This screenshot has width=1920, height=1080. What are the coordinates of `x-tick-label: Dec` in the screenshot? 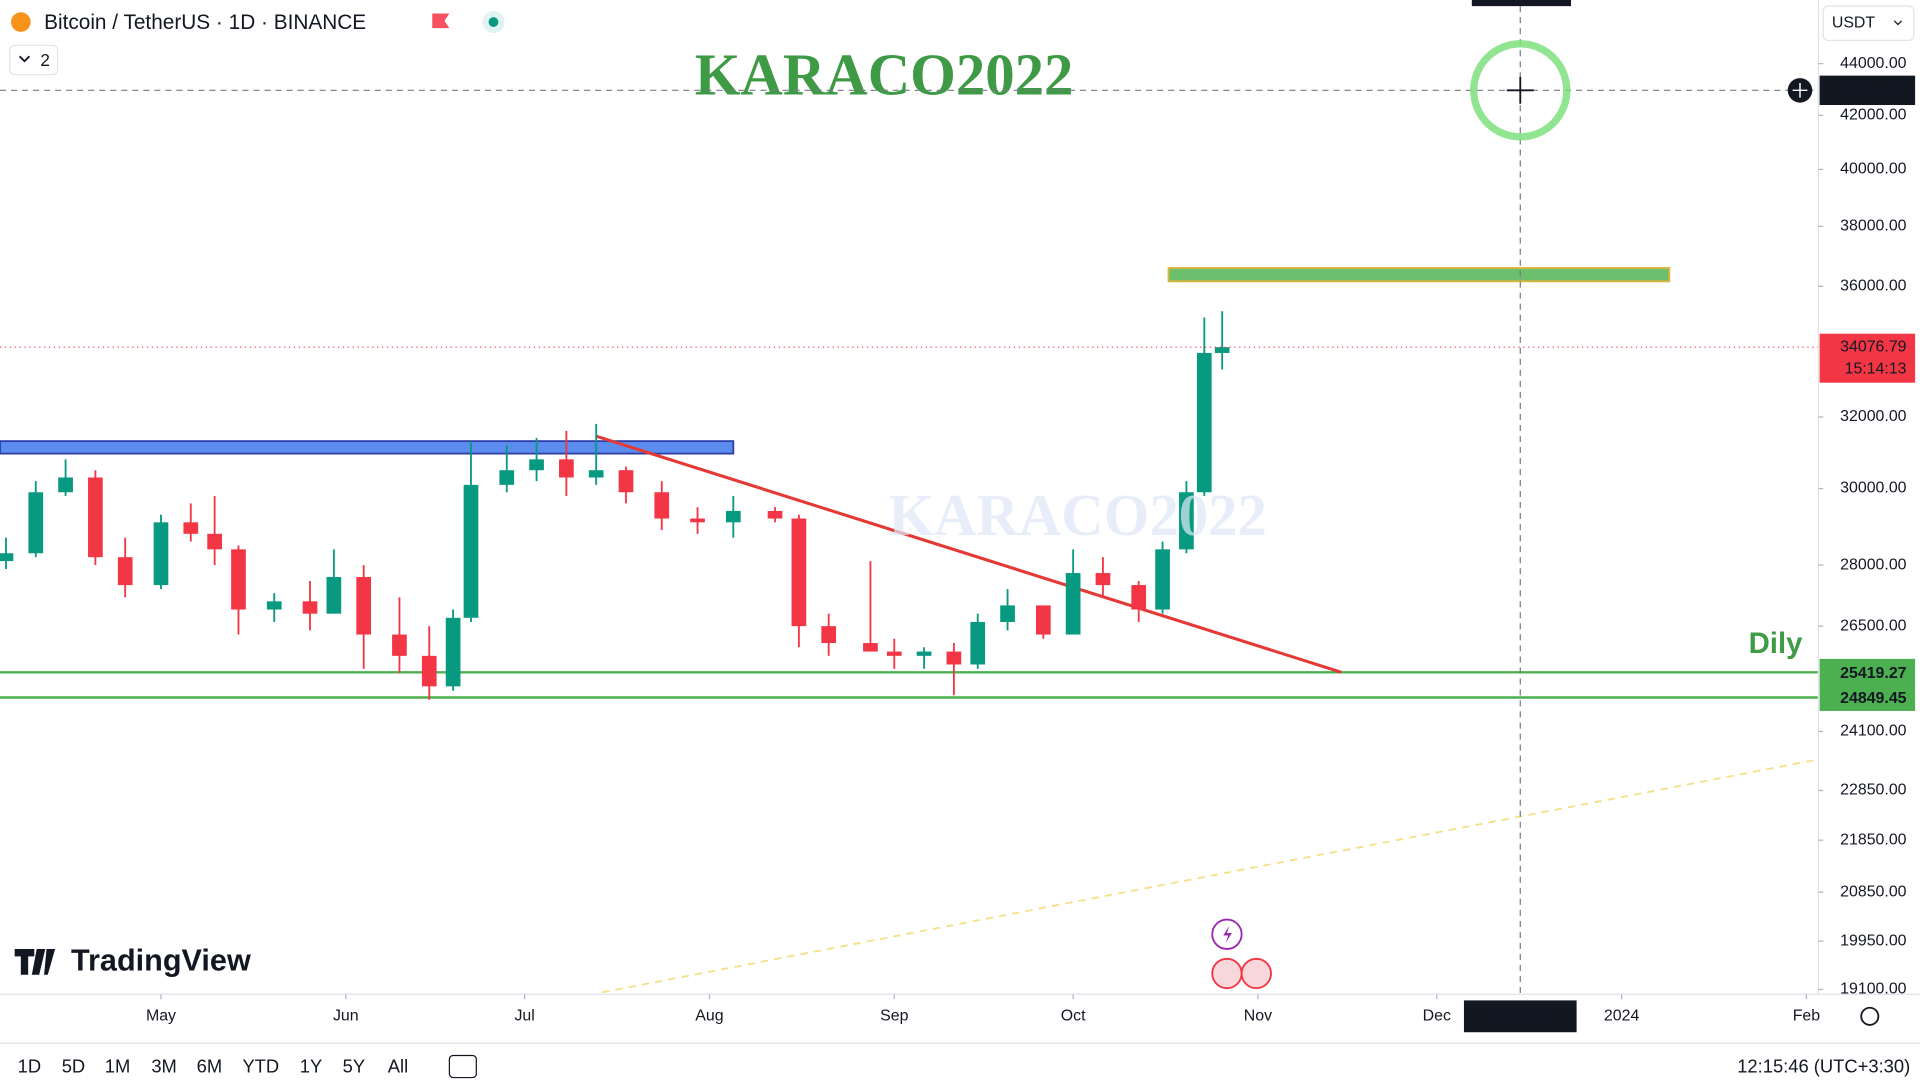 It's located at (1437, 1016).